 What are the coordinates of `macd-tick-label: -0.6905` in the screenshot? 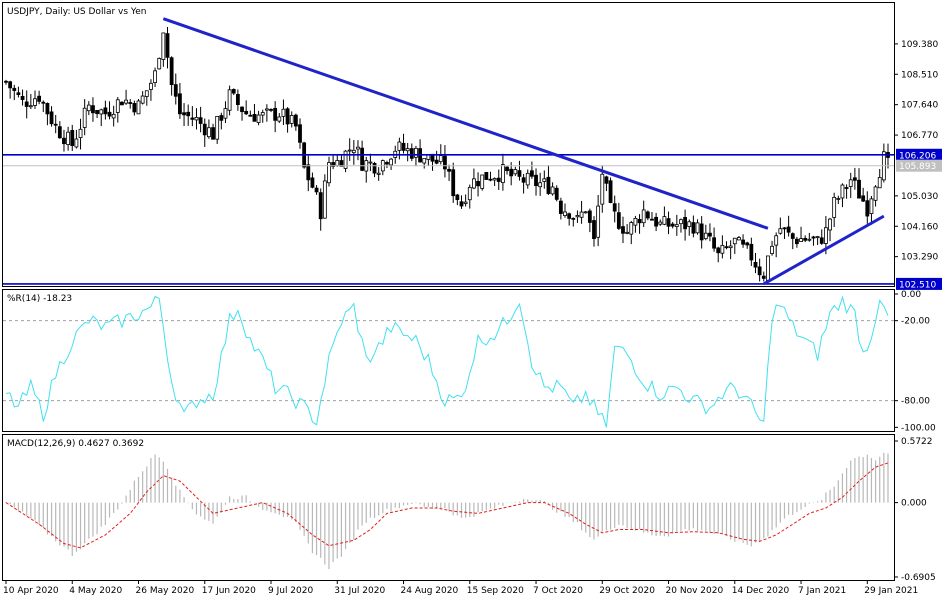 It's located at (918, 578).